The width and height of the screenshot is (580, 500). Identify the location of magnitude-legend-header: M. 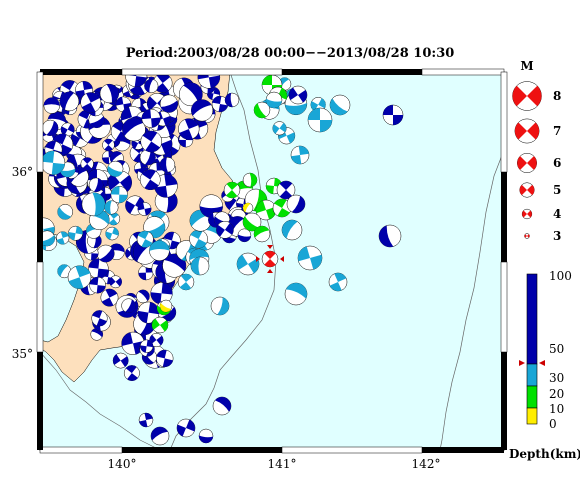
(526, 66).